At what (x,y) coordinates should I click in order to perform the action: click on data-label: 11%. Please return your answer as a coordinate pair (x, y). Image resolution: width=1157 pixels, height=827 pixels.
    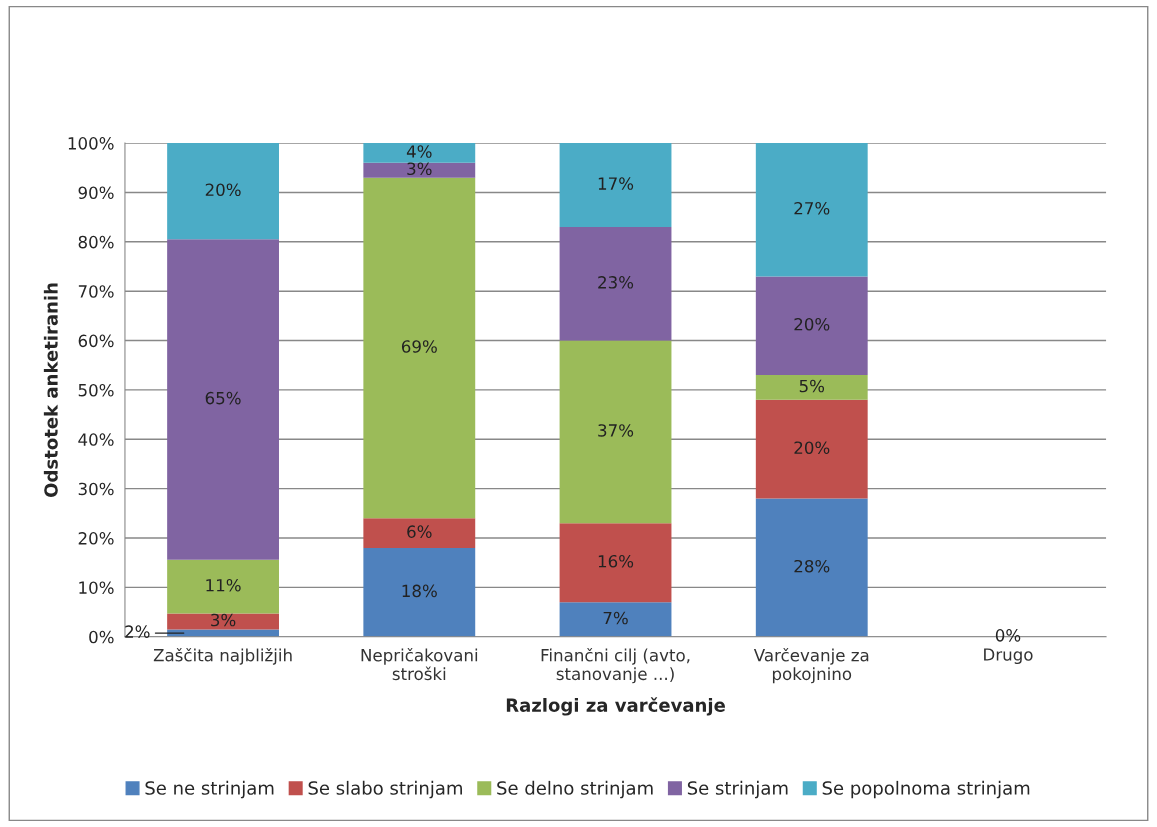
    Looking at the image, I should click on (223, 585).